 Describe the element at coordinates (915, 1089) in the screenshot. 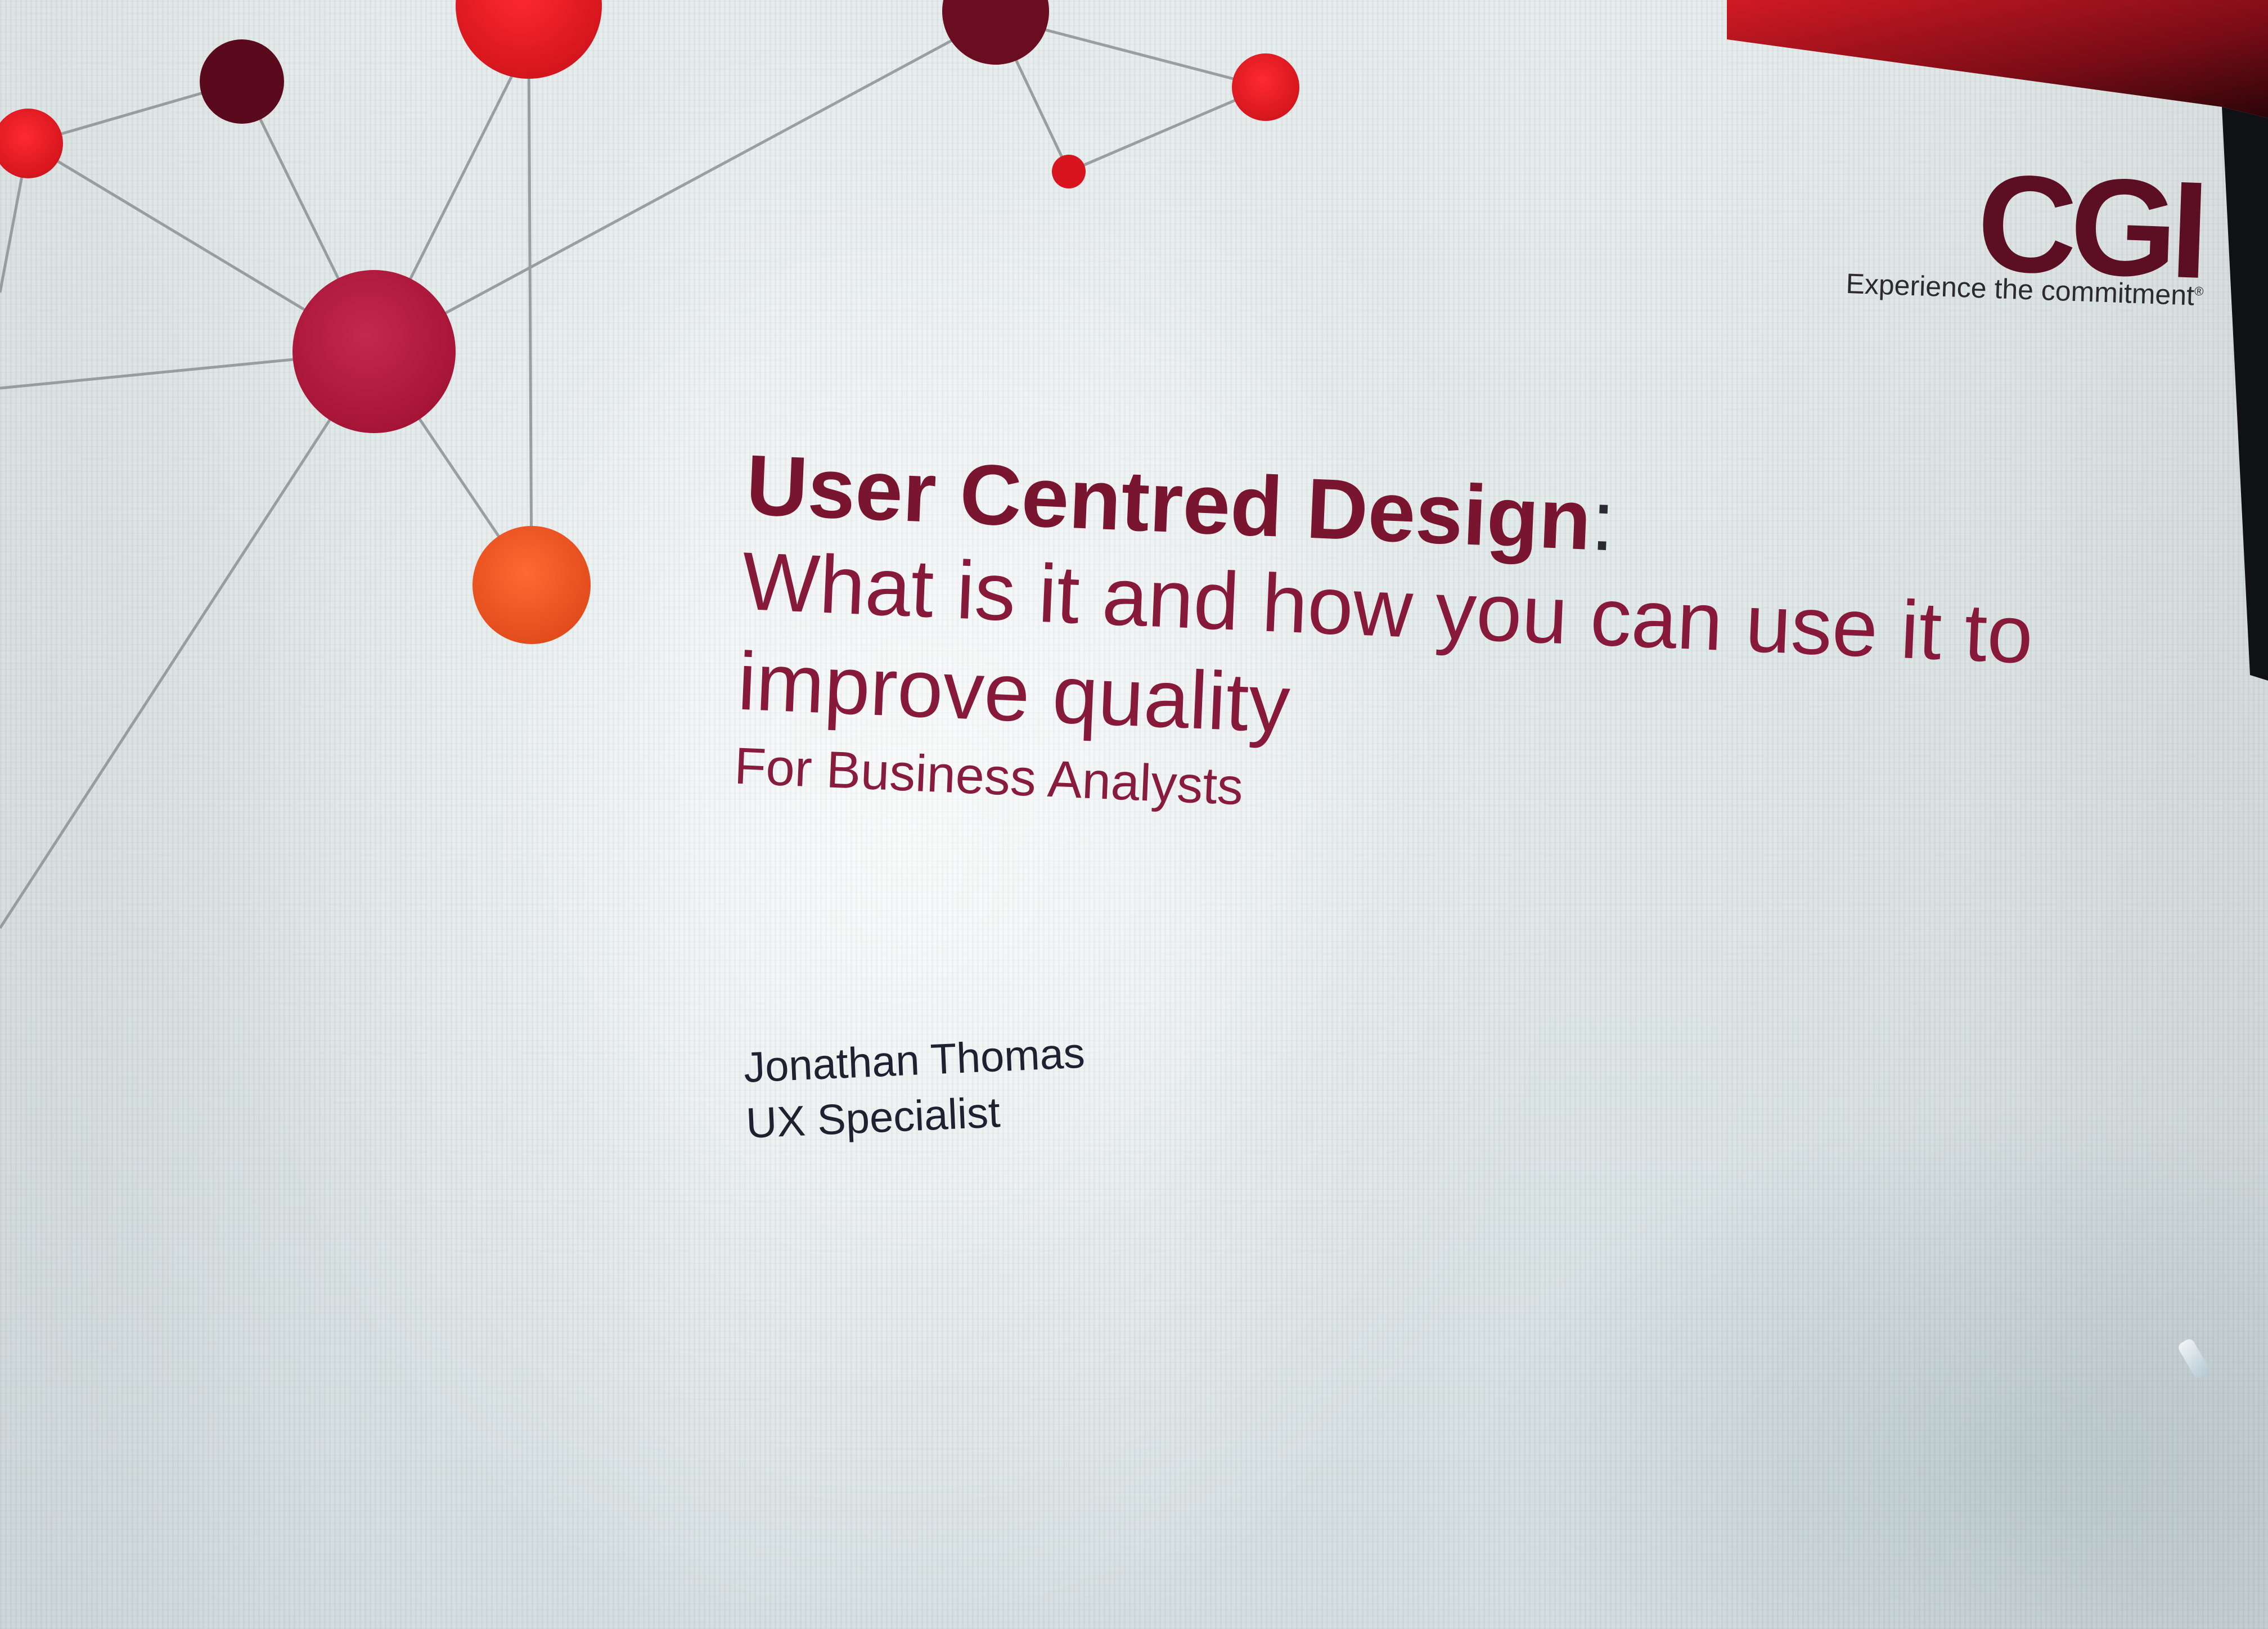

I see `presenter-info: Jonathan Thomas UX Specialist` at that location.